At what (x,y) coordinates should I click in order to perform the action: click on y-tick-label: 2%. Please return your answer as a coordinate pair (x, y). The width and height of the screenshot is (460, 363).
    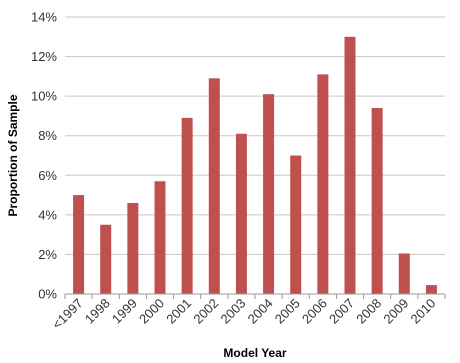
    Looking at the image, I should click on (47, 254).